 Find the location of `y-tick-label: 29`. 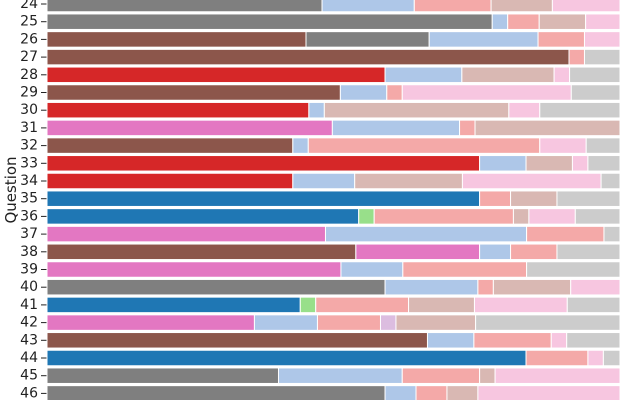

y-tick-label: 29 is located at coordinates (29, 93).